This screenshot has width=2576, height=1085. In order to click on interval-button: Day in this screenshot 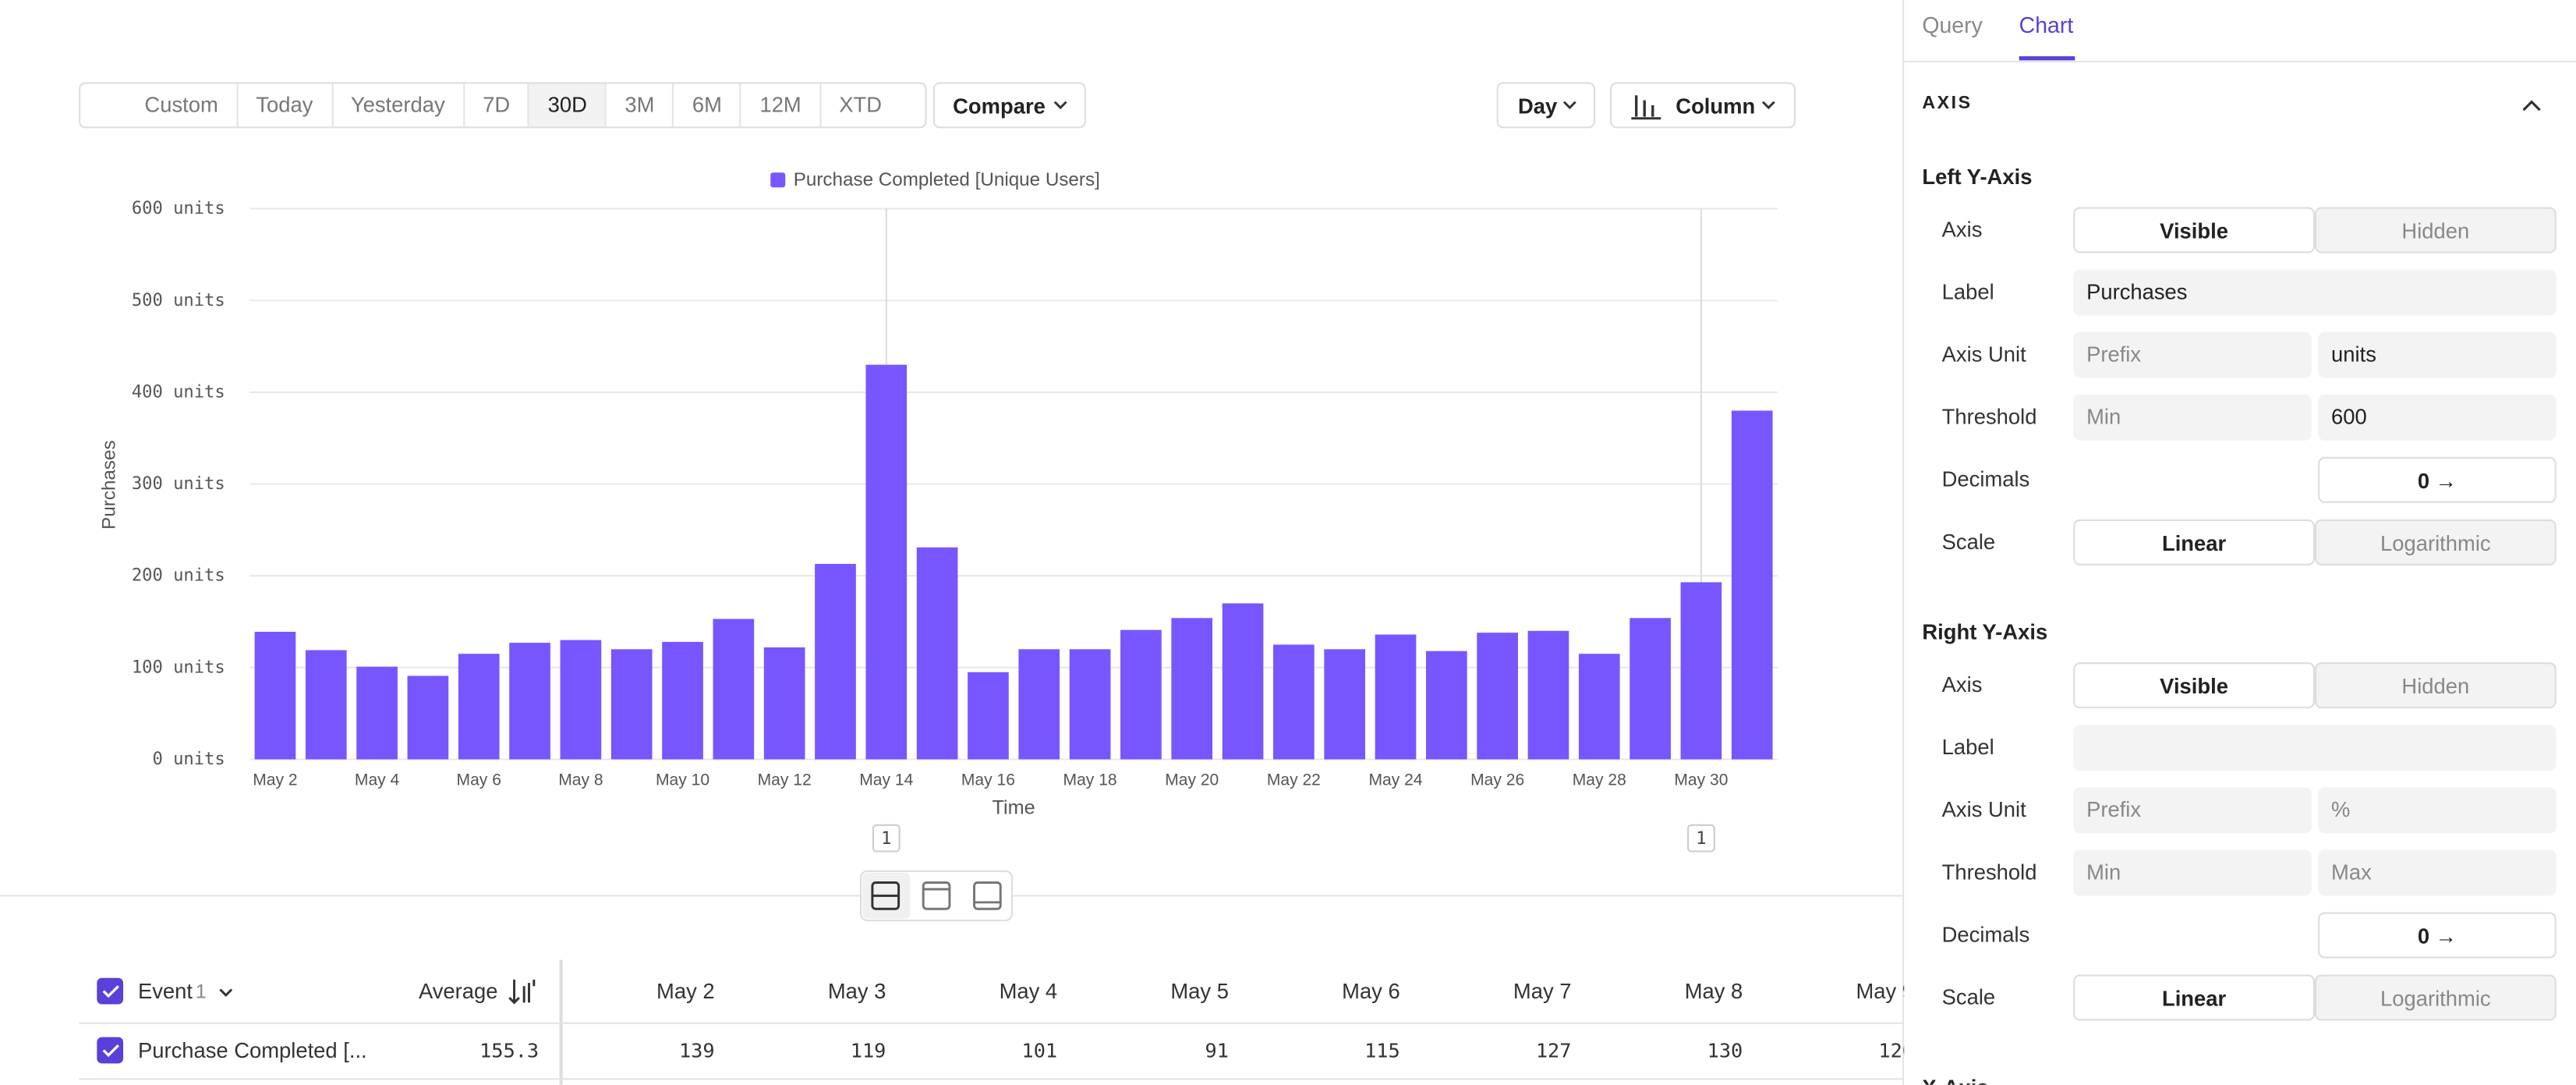, I will do `click(1546, 105)`.